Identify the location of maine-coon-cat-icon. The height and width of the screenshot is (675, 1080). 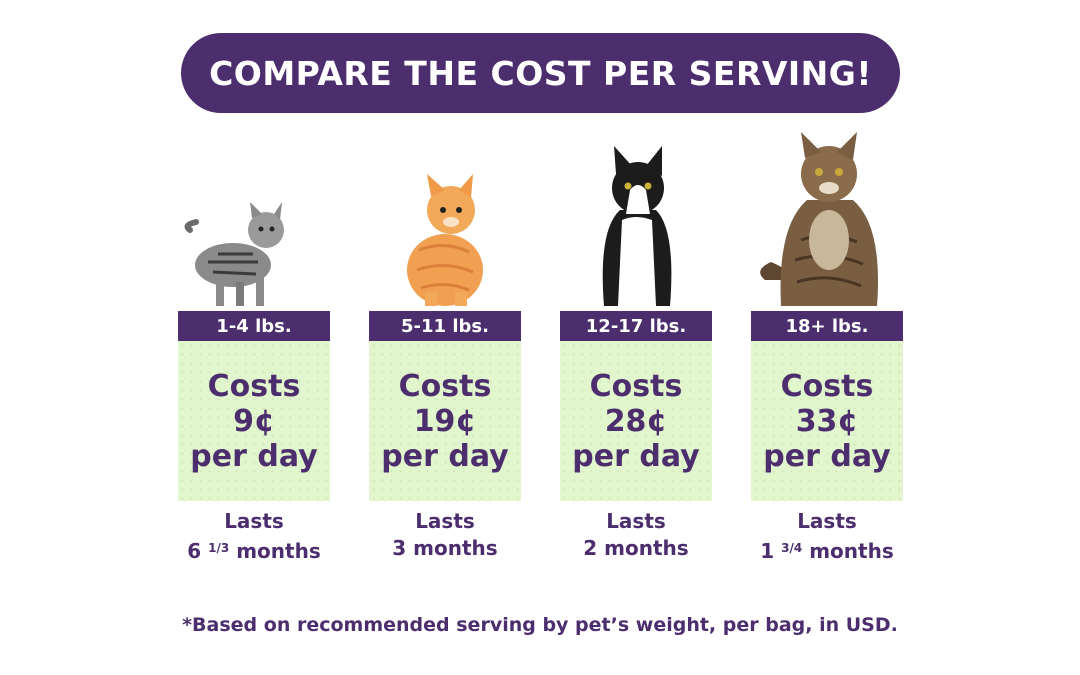
(819, 219).